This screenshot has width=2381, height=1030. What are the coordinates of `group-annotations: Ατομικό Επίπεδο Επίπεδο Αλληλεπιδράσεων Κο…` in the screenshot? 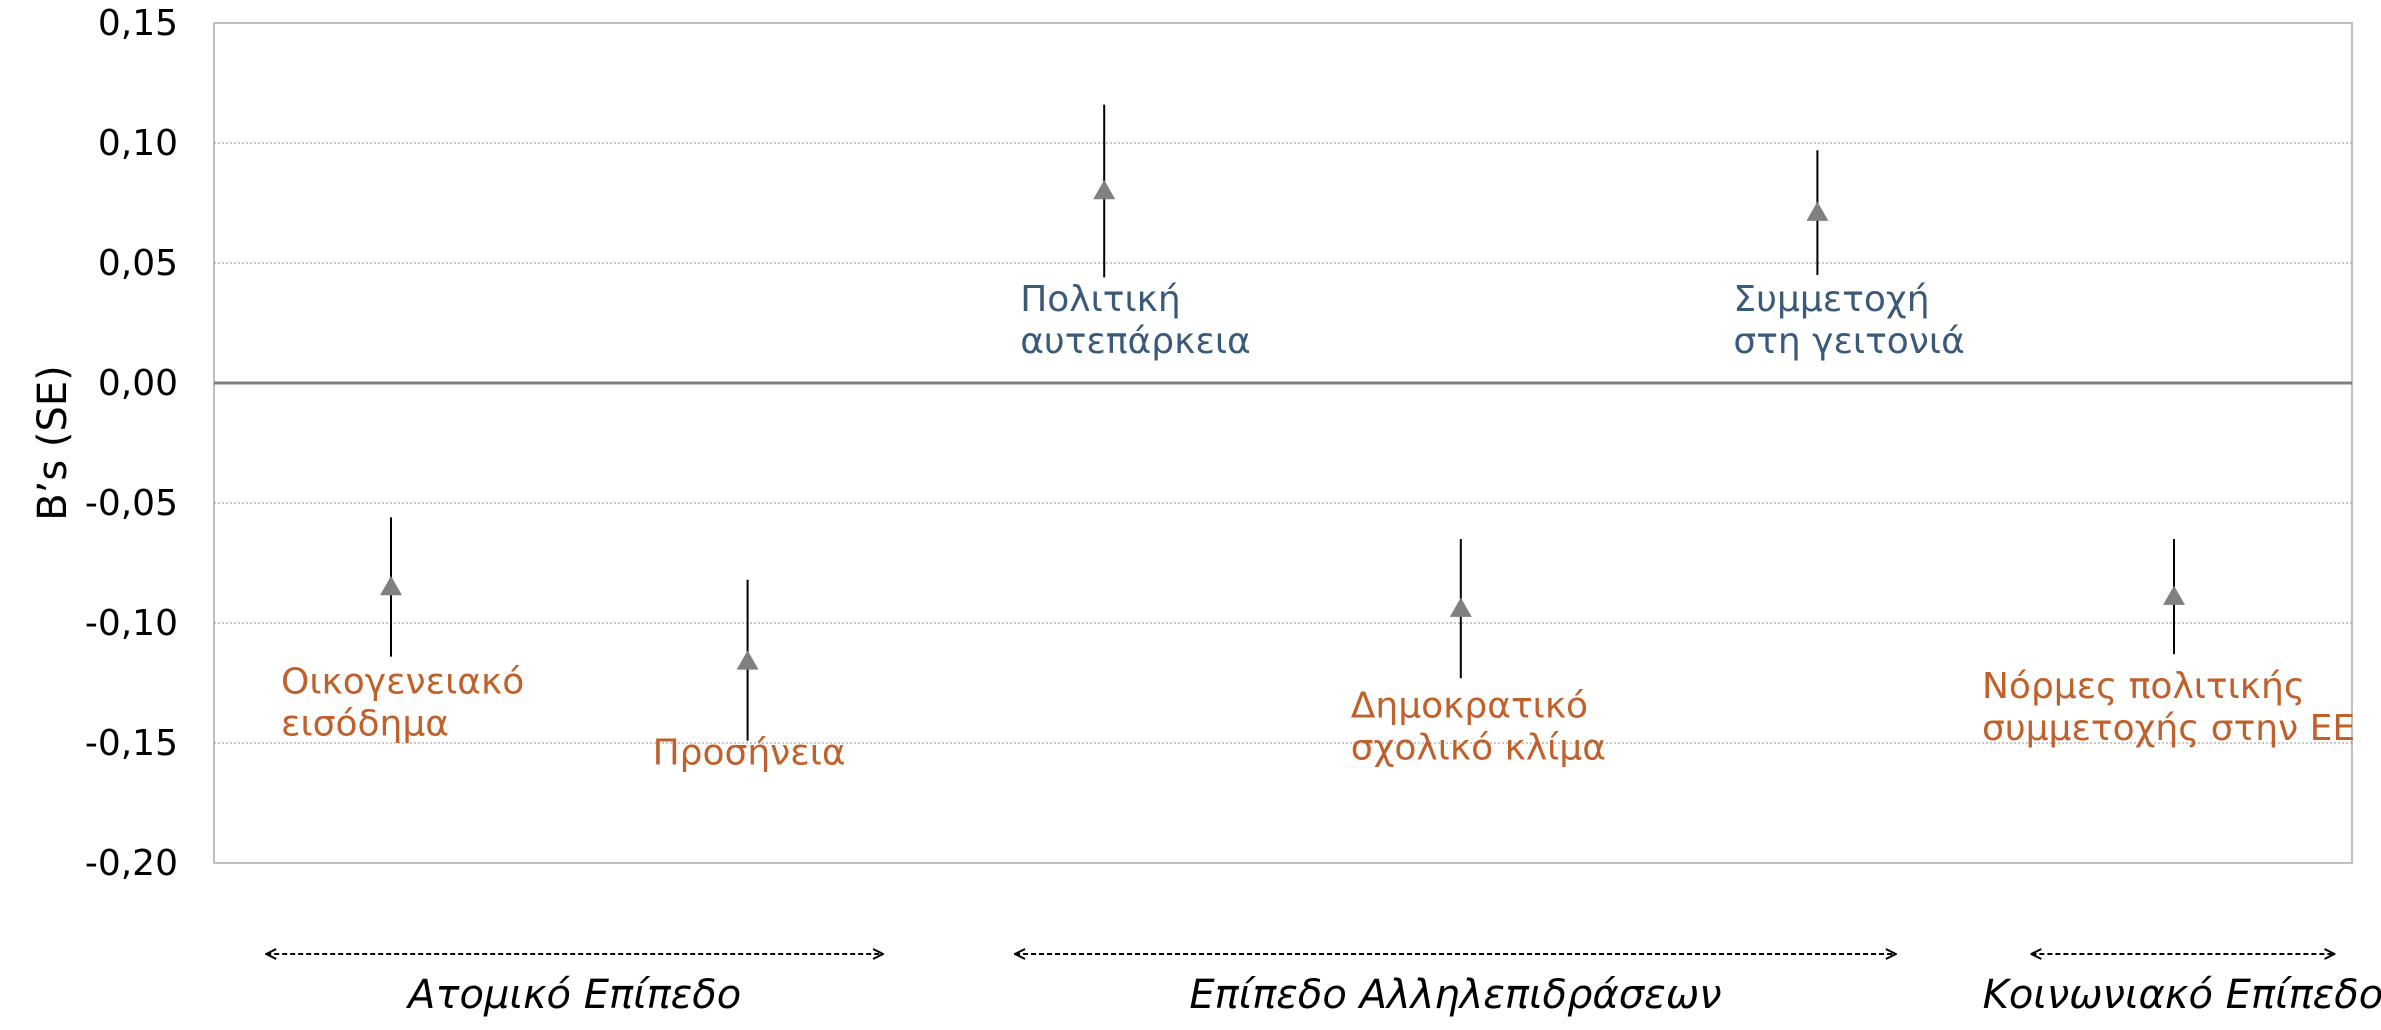 It's located at (1323, 986).